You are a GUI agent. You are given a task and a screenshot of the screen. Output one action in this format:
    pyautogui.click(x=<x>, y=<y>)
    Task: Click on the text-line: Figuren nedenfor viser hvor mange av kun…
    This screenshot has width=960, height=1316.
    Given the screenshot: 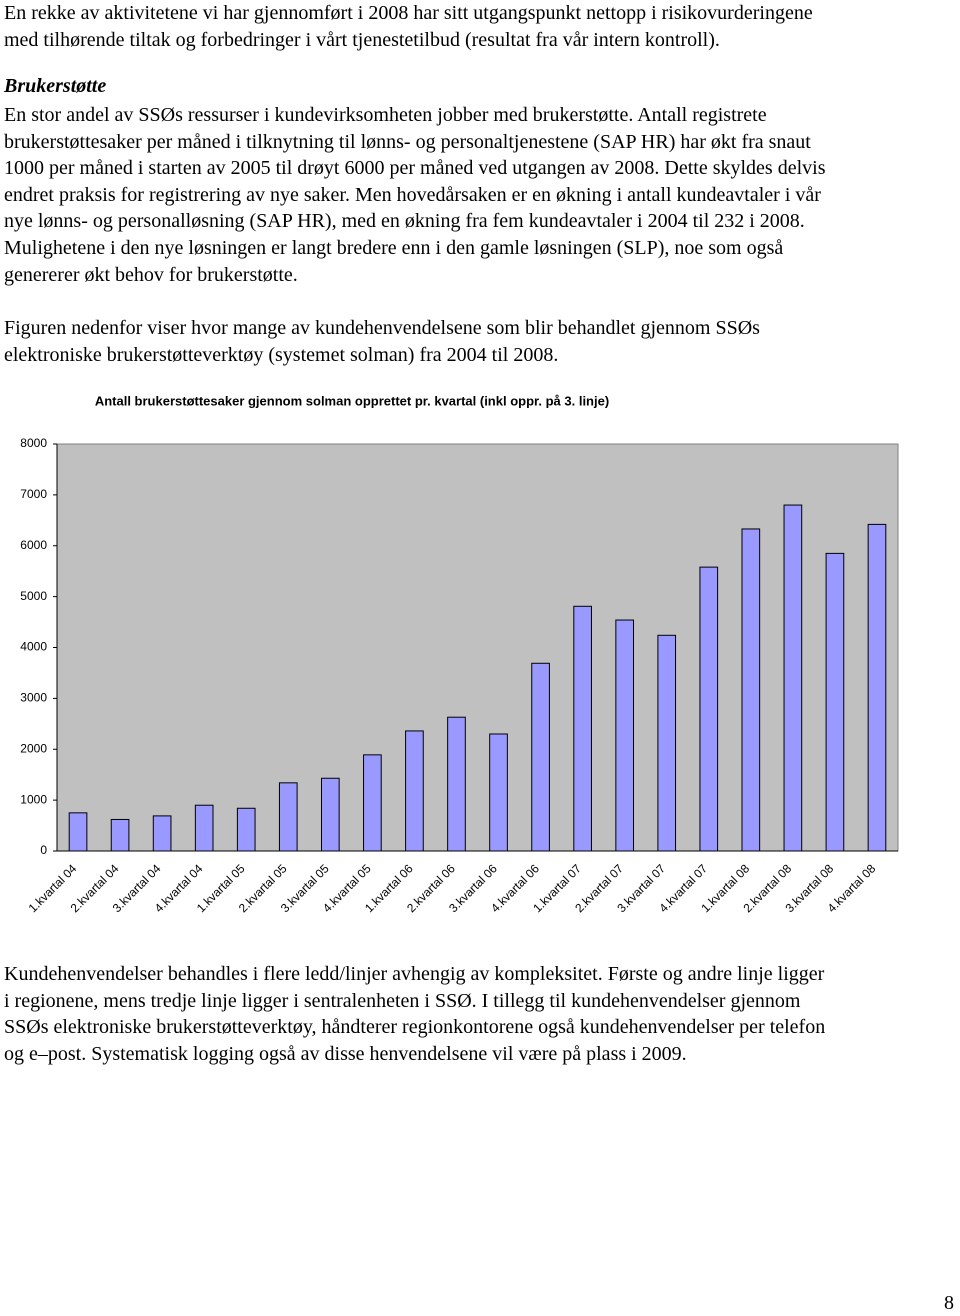 What is the action you would take?
    pyautogui.click(x=382, y=328)
    